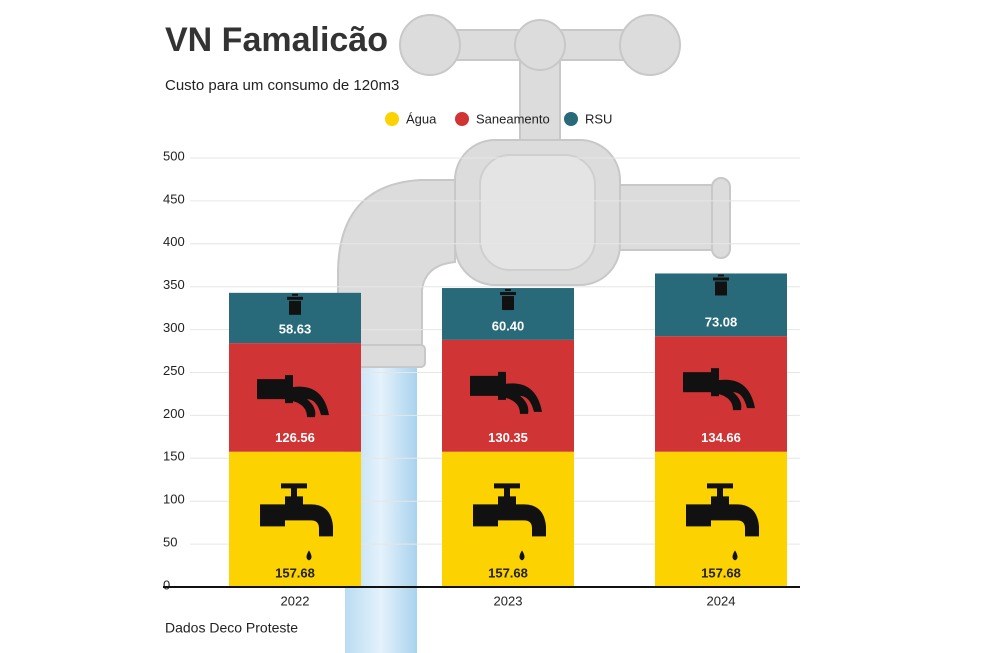  What do you see at coordinates (174, 456) in the screenshot?
I see `y-tick-label: 150` at bounding box center [174, 456].